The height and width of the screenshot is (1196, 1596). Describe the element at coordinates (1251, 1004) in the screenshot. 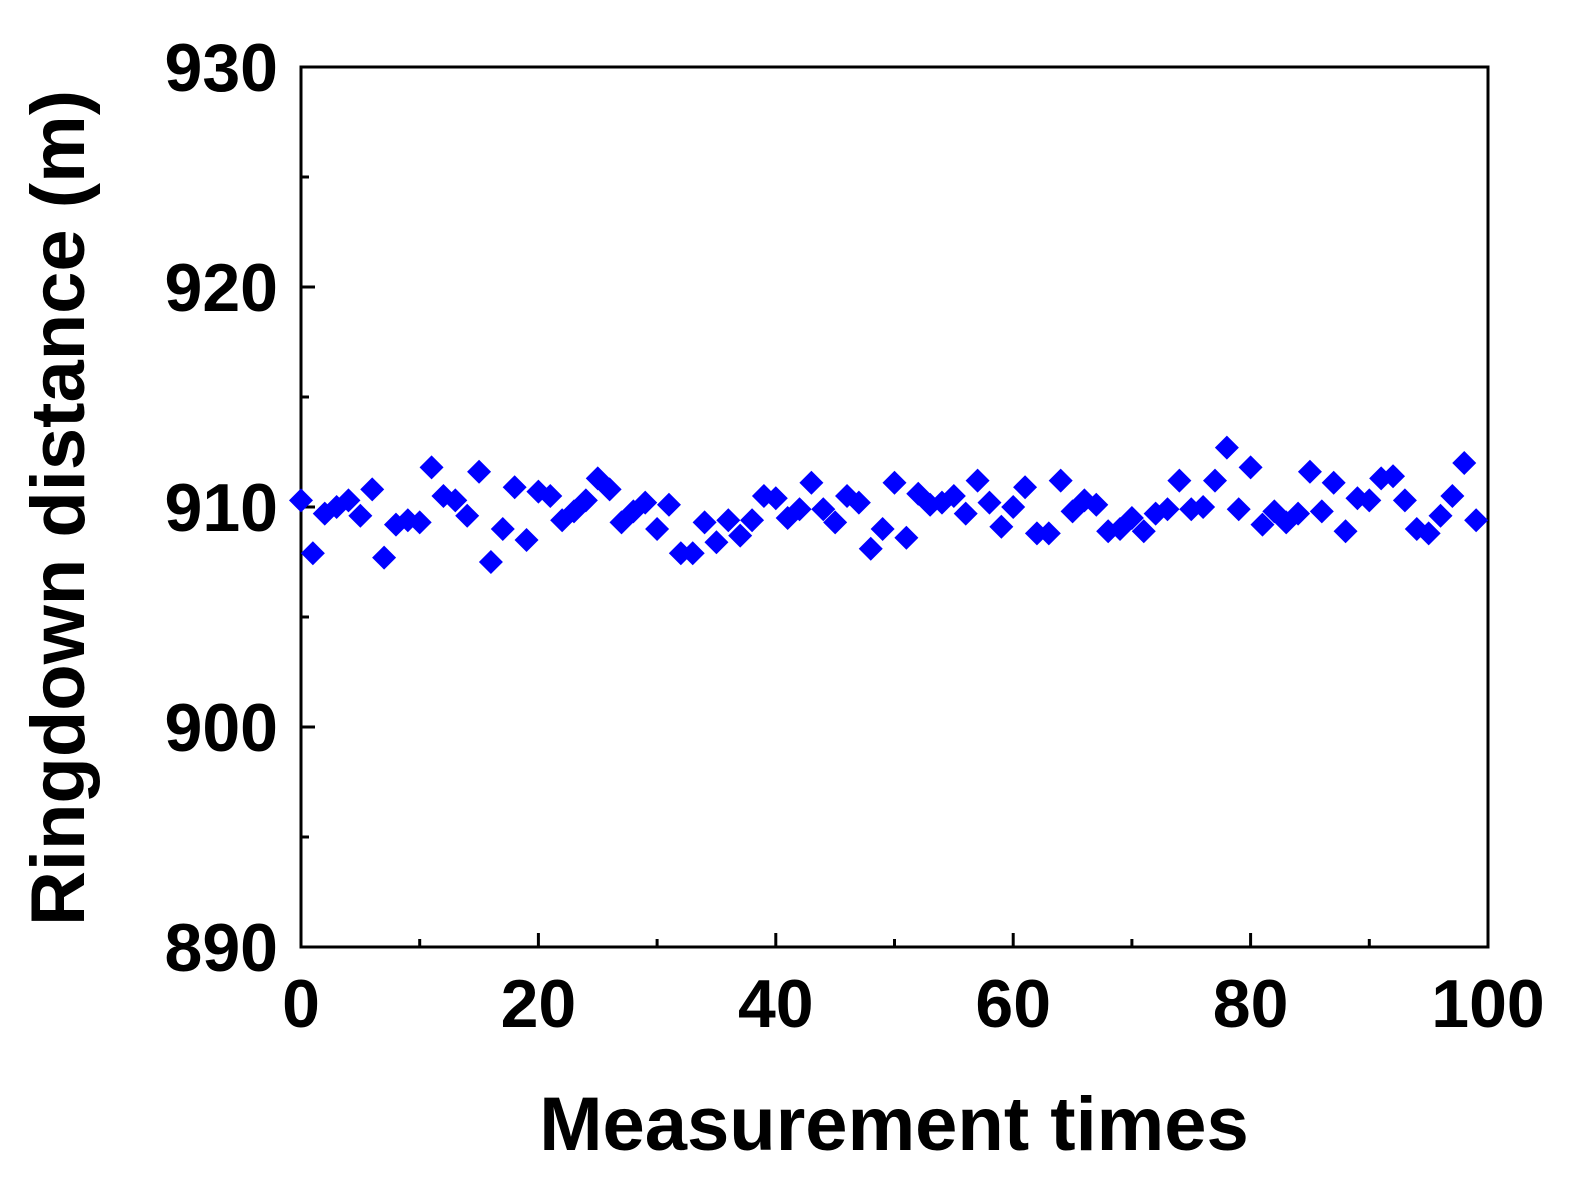

I see `x-tick-label: 80` at that location.